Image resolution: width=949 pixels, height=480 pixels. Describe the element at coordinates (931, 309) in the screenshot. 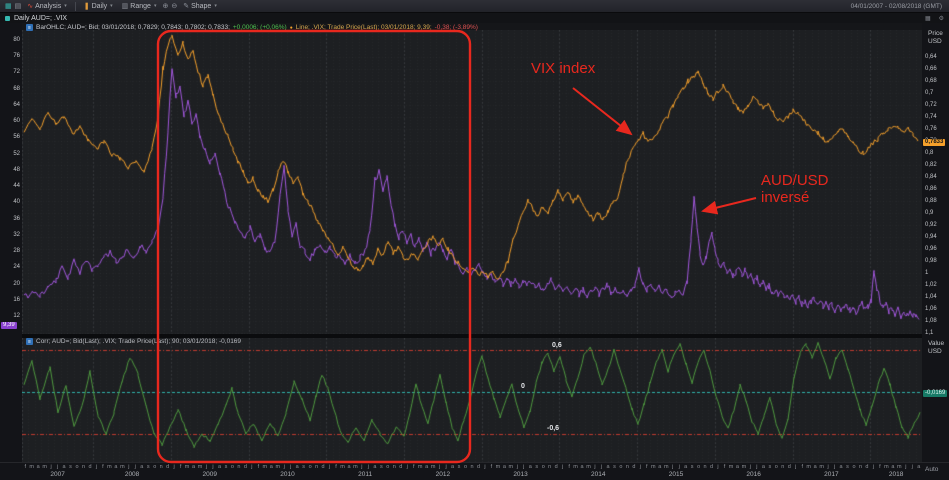

I see `right-axis-label: 1,06` at that location.